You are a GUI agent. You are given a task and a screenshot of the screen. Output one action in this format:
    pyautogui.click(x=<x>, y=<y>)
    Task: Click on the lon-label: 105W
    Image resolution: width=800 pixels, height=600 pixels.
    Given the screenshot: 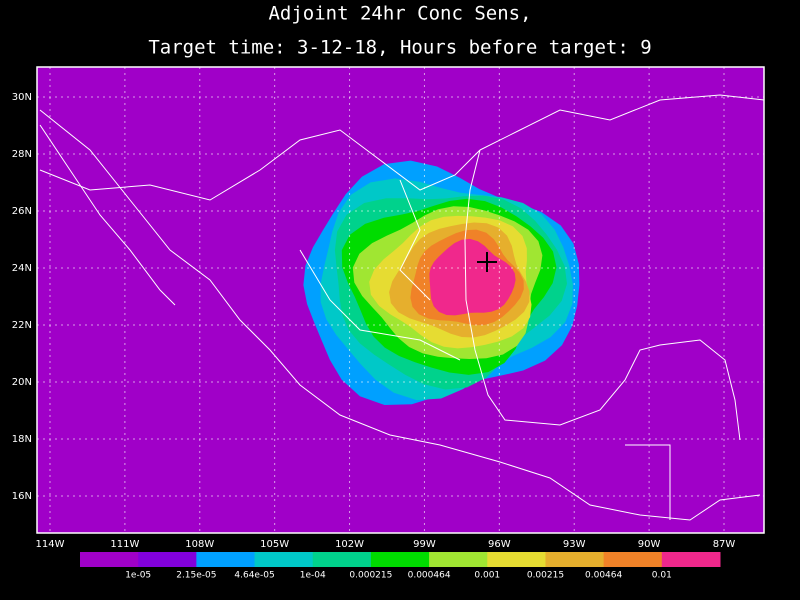 What is the action you would take?
    pyautogui.click(x=274, y=544)
    